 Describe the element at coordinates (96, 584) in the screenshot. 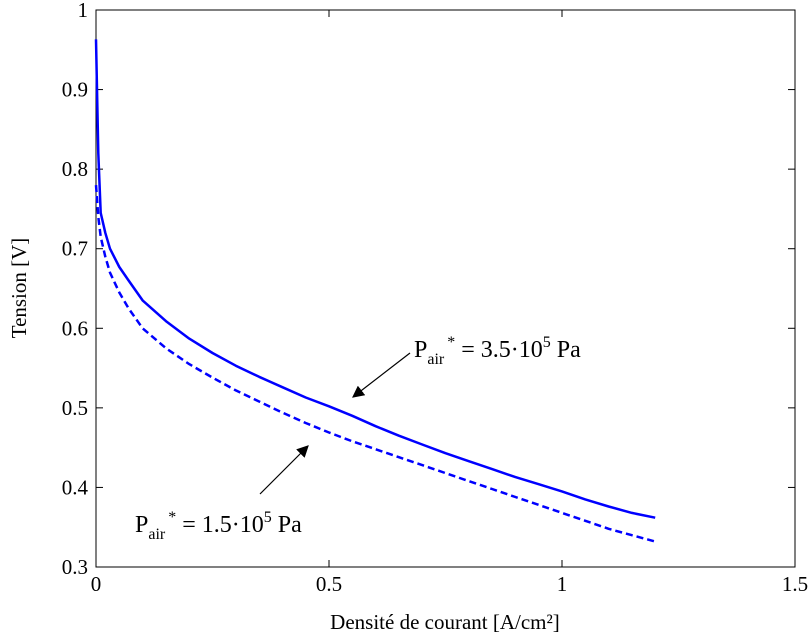

I see `x-tick-label: 0` at that location.